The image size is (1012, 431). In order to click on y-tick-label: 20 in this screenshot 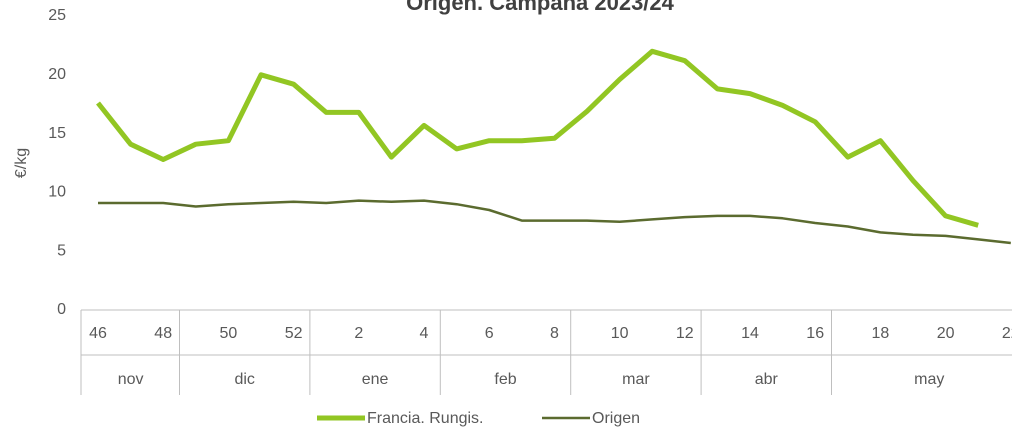, I will do `click(57, 74)`.